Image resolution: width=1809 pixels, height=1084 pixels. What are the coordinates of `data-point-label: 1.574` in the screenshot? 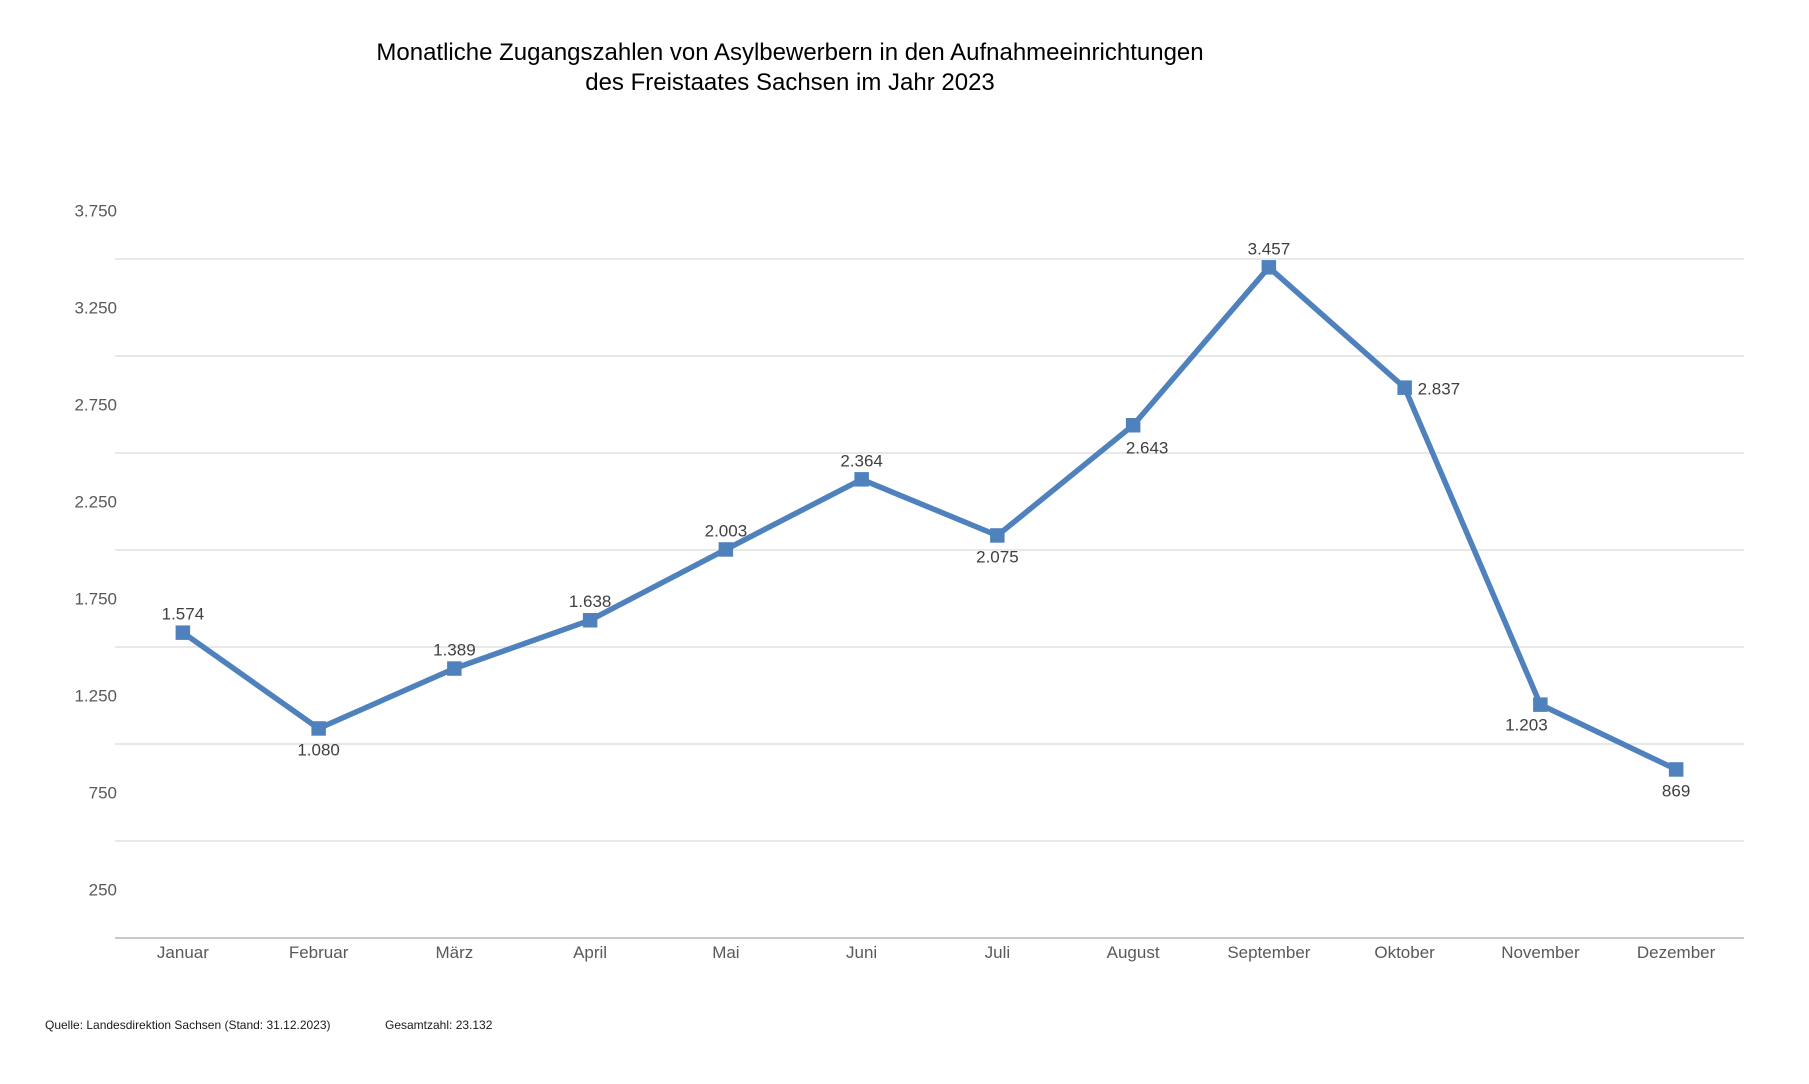 It's located at (183, 614).